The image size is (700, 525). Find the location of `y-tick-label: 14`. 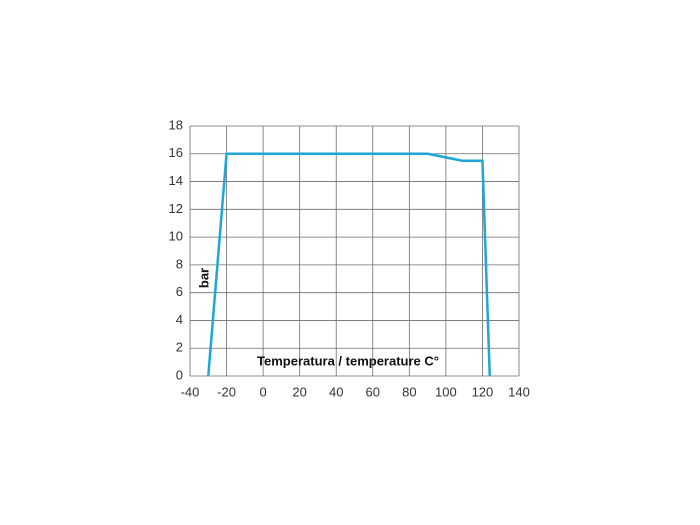

y-tick-label: 14 is located at coordinates (176, 180).